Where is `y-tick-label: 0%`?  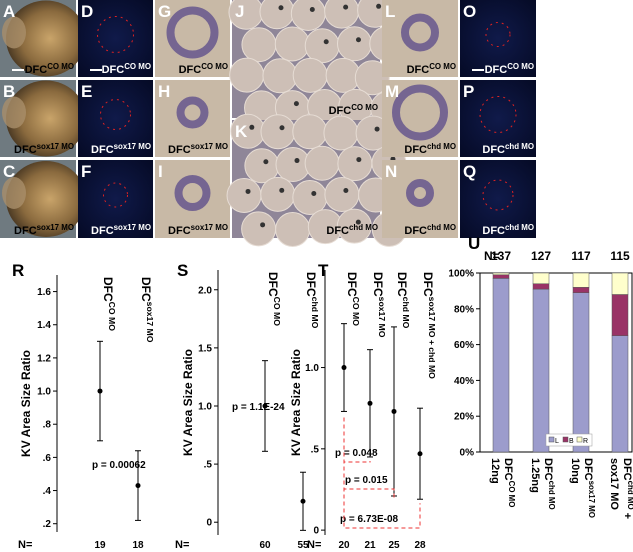 y-tick-label: 0% is located at coordinates (467, 453).